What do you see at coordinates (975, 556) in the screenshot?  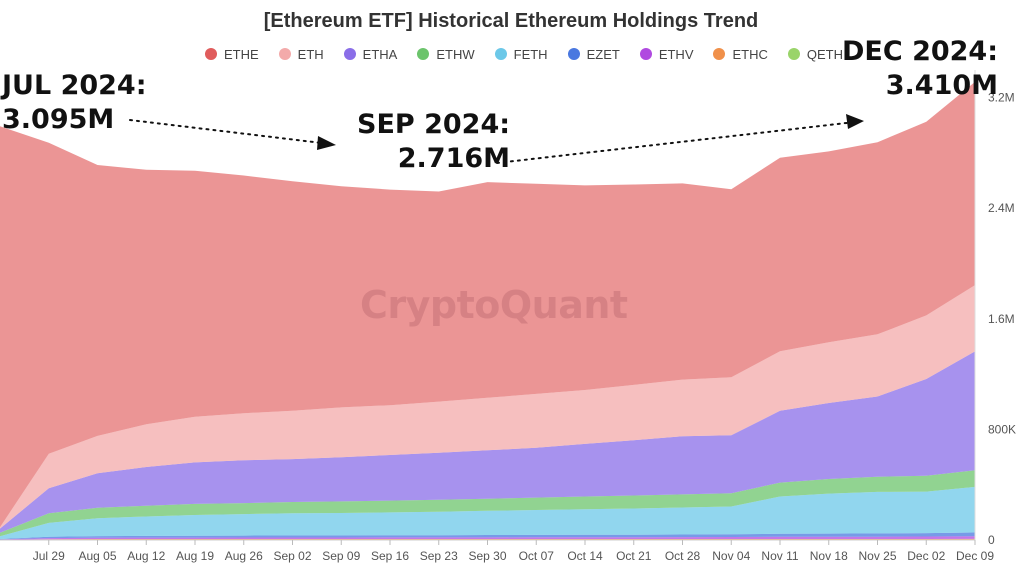 I see `x-tick-label: Dec 09` at bounding box center [975, 556].